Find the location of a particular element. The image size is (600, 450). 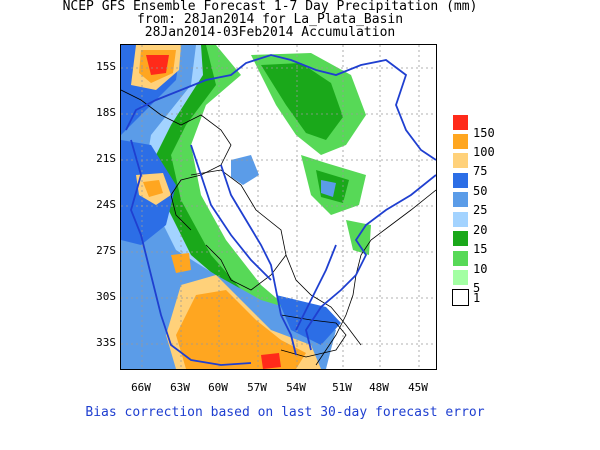

legend-label-15: 15 is located at coordinates (480, 249).